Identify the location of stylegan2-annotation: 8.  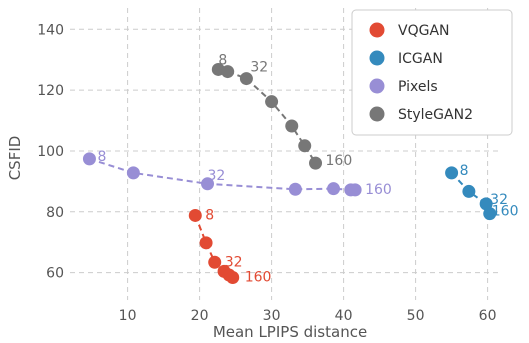
(222, 60).